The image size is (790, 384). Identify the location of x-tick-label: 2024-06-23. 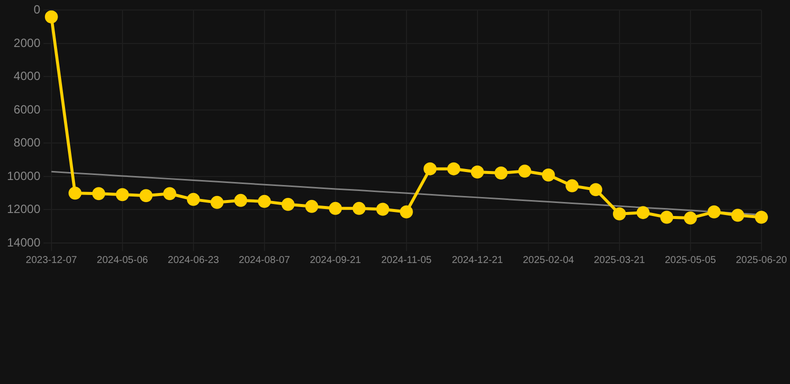
(194, 260).